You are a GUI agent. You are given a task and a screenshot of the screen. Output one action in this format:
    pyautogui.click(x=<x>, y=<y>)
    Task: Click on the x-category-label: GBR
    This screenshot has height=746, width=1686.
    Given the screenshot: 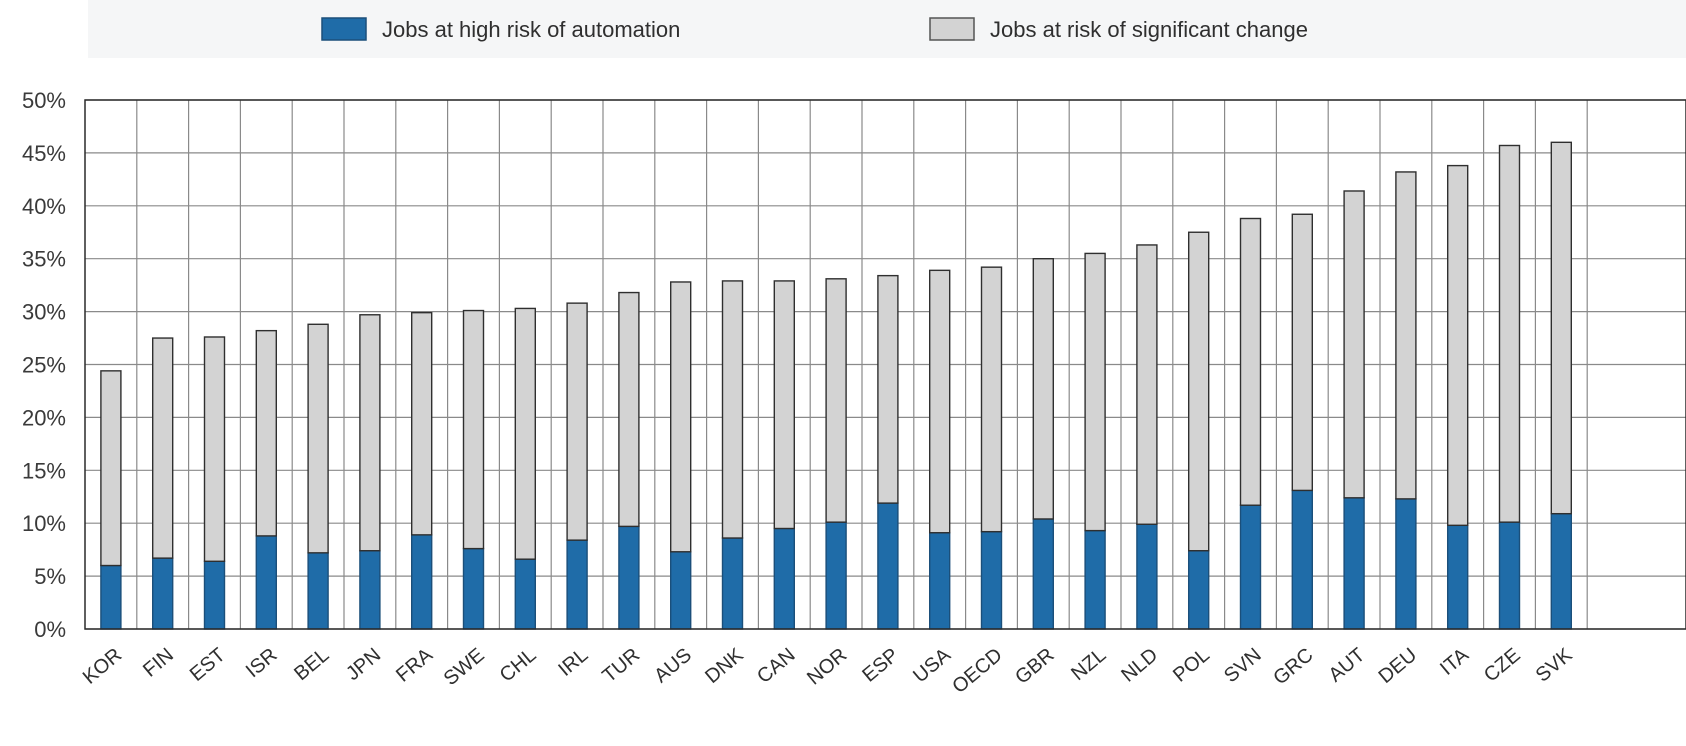 What is the action you would take?
    pyautogui.click(x=1034, y=666)
    